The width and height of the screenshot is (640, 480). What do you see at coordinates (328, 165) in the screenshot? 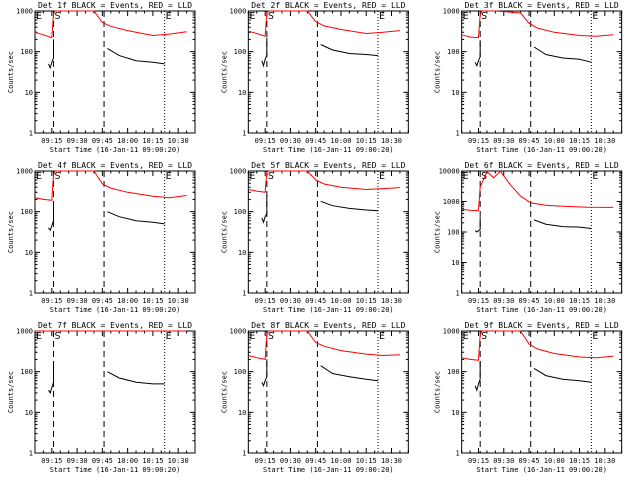
I see `chart-title: Det 5f BLACK = Events, RED = LLD` at bounding box center [328, 165].